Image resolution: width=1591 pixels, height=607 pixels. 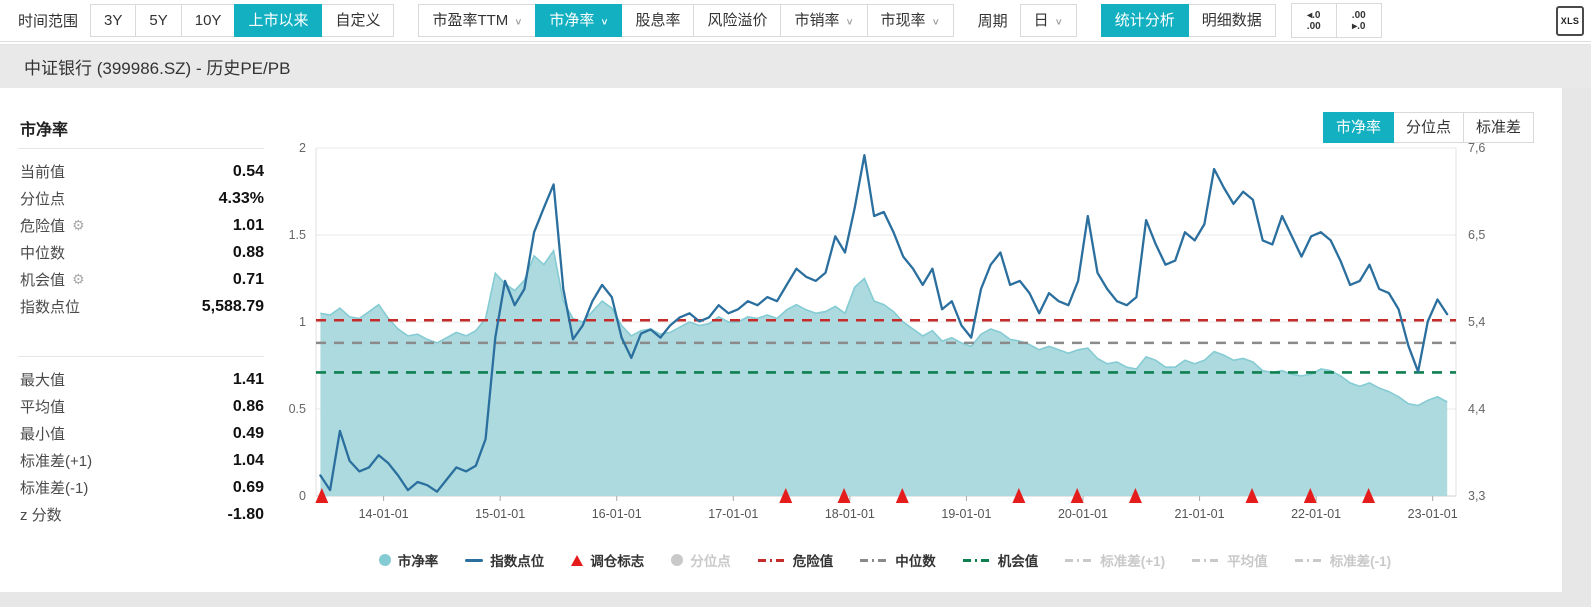 What do you see at coordinates (577, 560) in the screenshot?
I see `rebalance-triangle-icon` at bounding box center [577, 560].